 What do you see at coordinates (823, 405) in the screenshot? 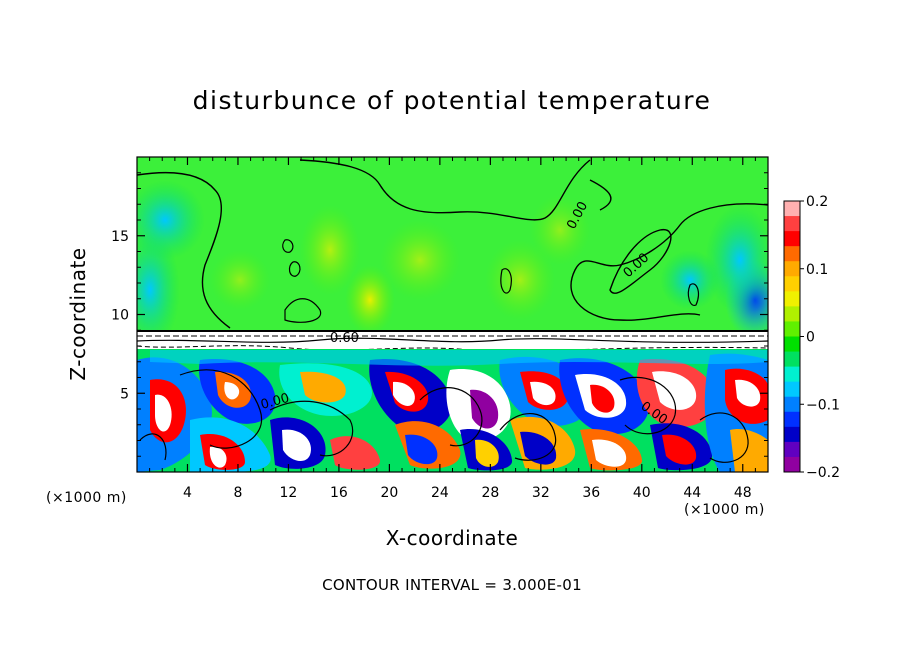
I see `colorbar-tick-label: −0.1` at bounding box center [823, 405].